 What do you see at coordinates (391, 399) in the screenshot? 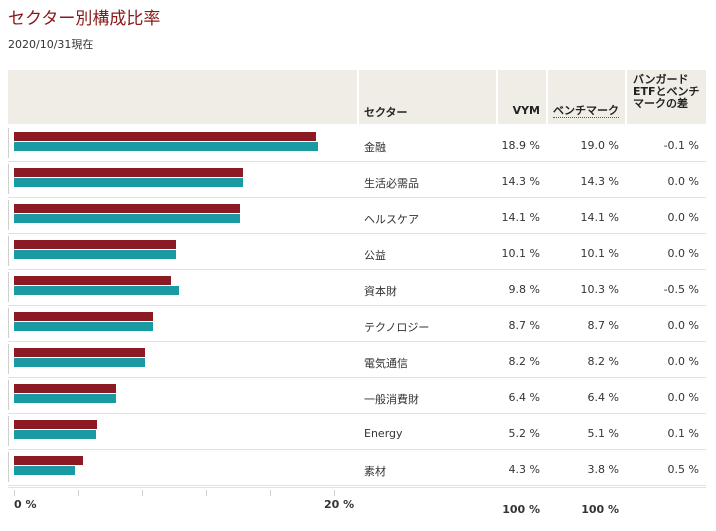
I see `cell-sector: 一般消費財` at bounding box center [391, 399].